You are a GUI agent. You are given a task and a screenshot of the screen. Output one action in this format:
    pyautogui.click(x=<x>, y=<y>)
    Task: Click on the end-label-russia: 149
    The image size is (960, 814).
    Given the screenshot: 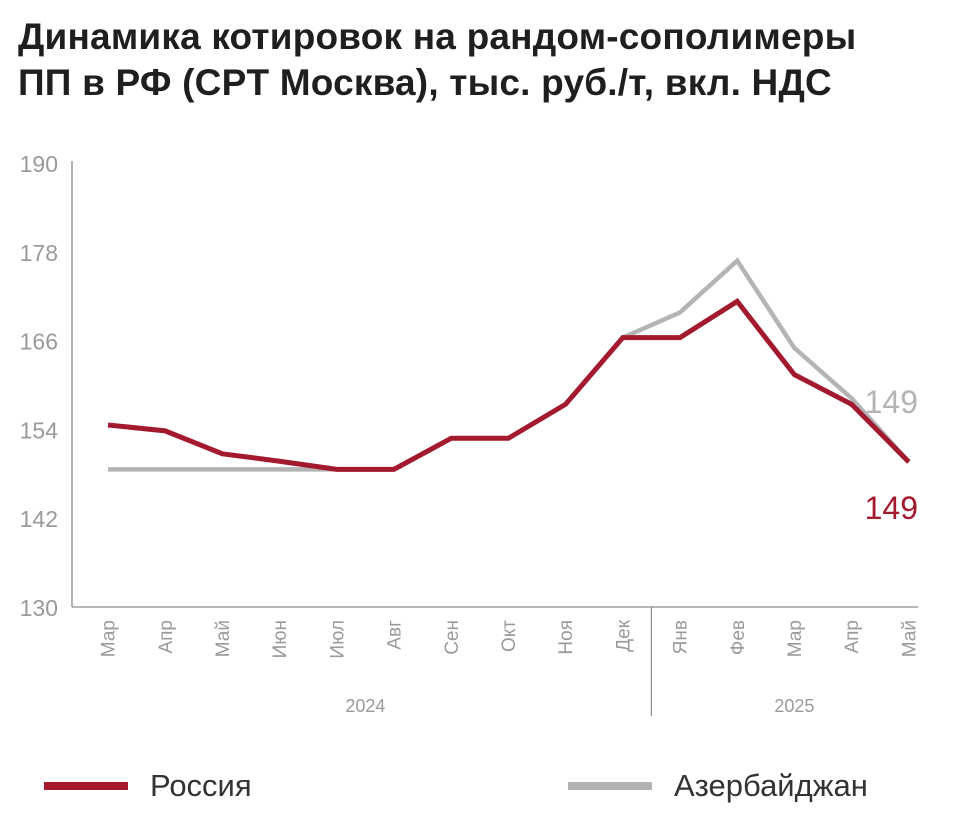 What is the action you would take?
    pyautogui.click(x=891, y=508)
    